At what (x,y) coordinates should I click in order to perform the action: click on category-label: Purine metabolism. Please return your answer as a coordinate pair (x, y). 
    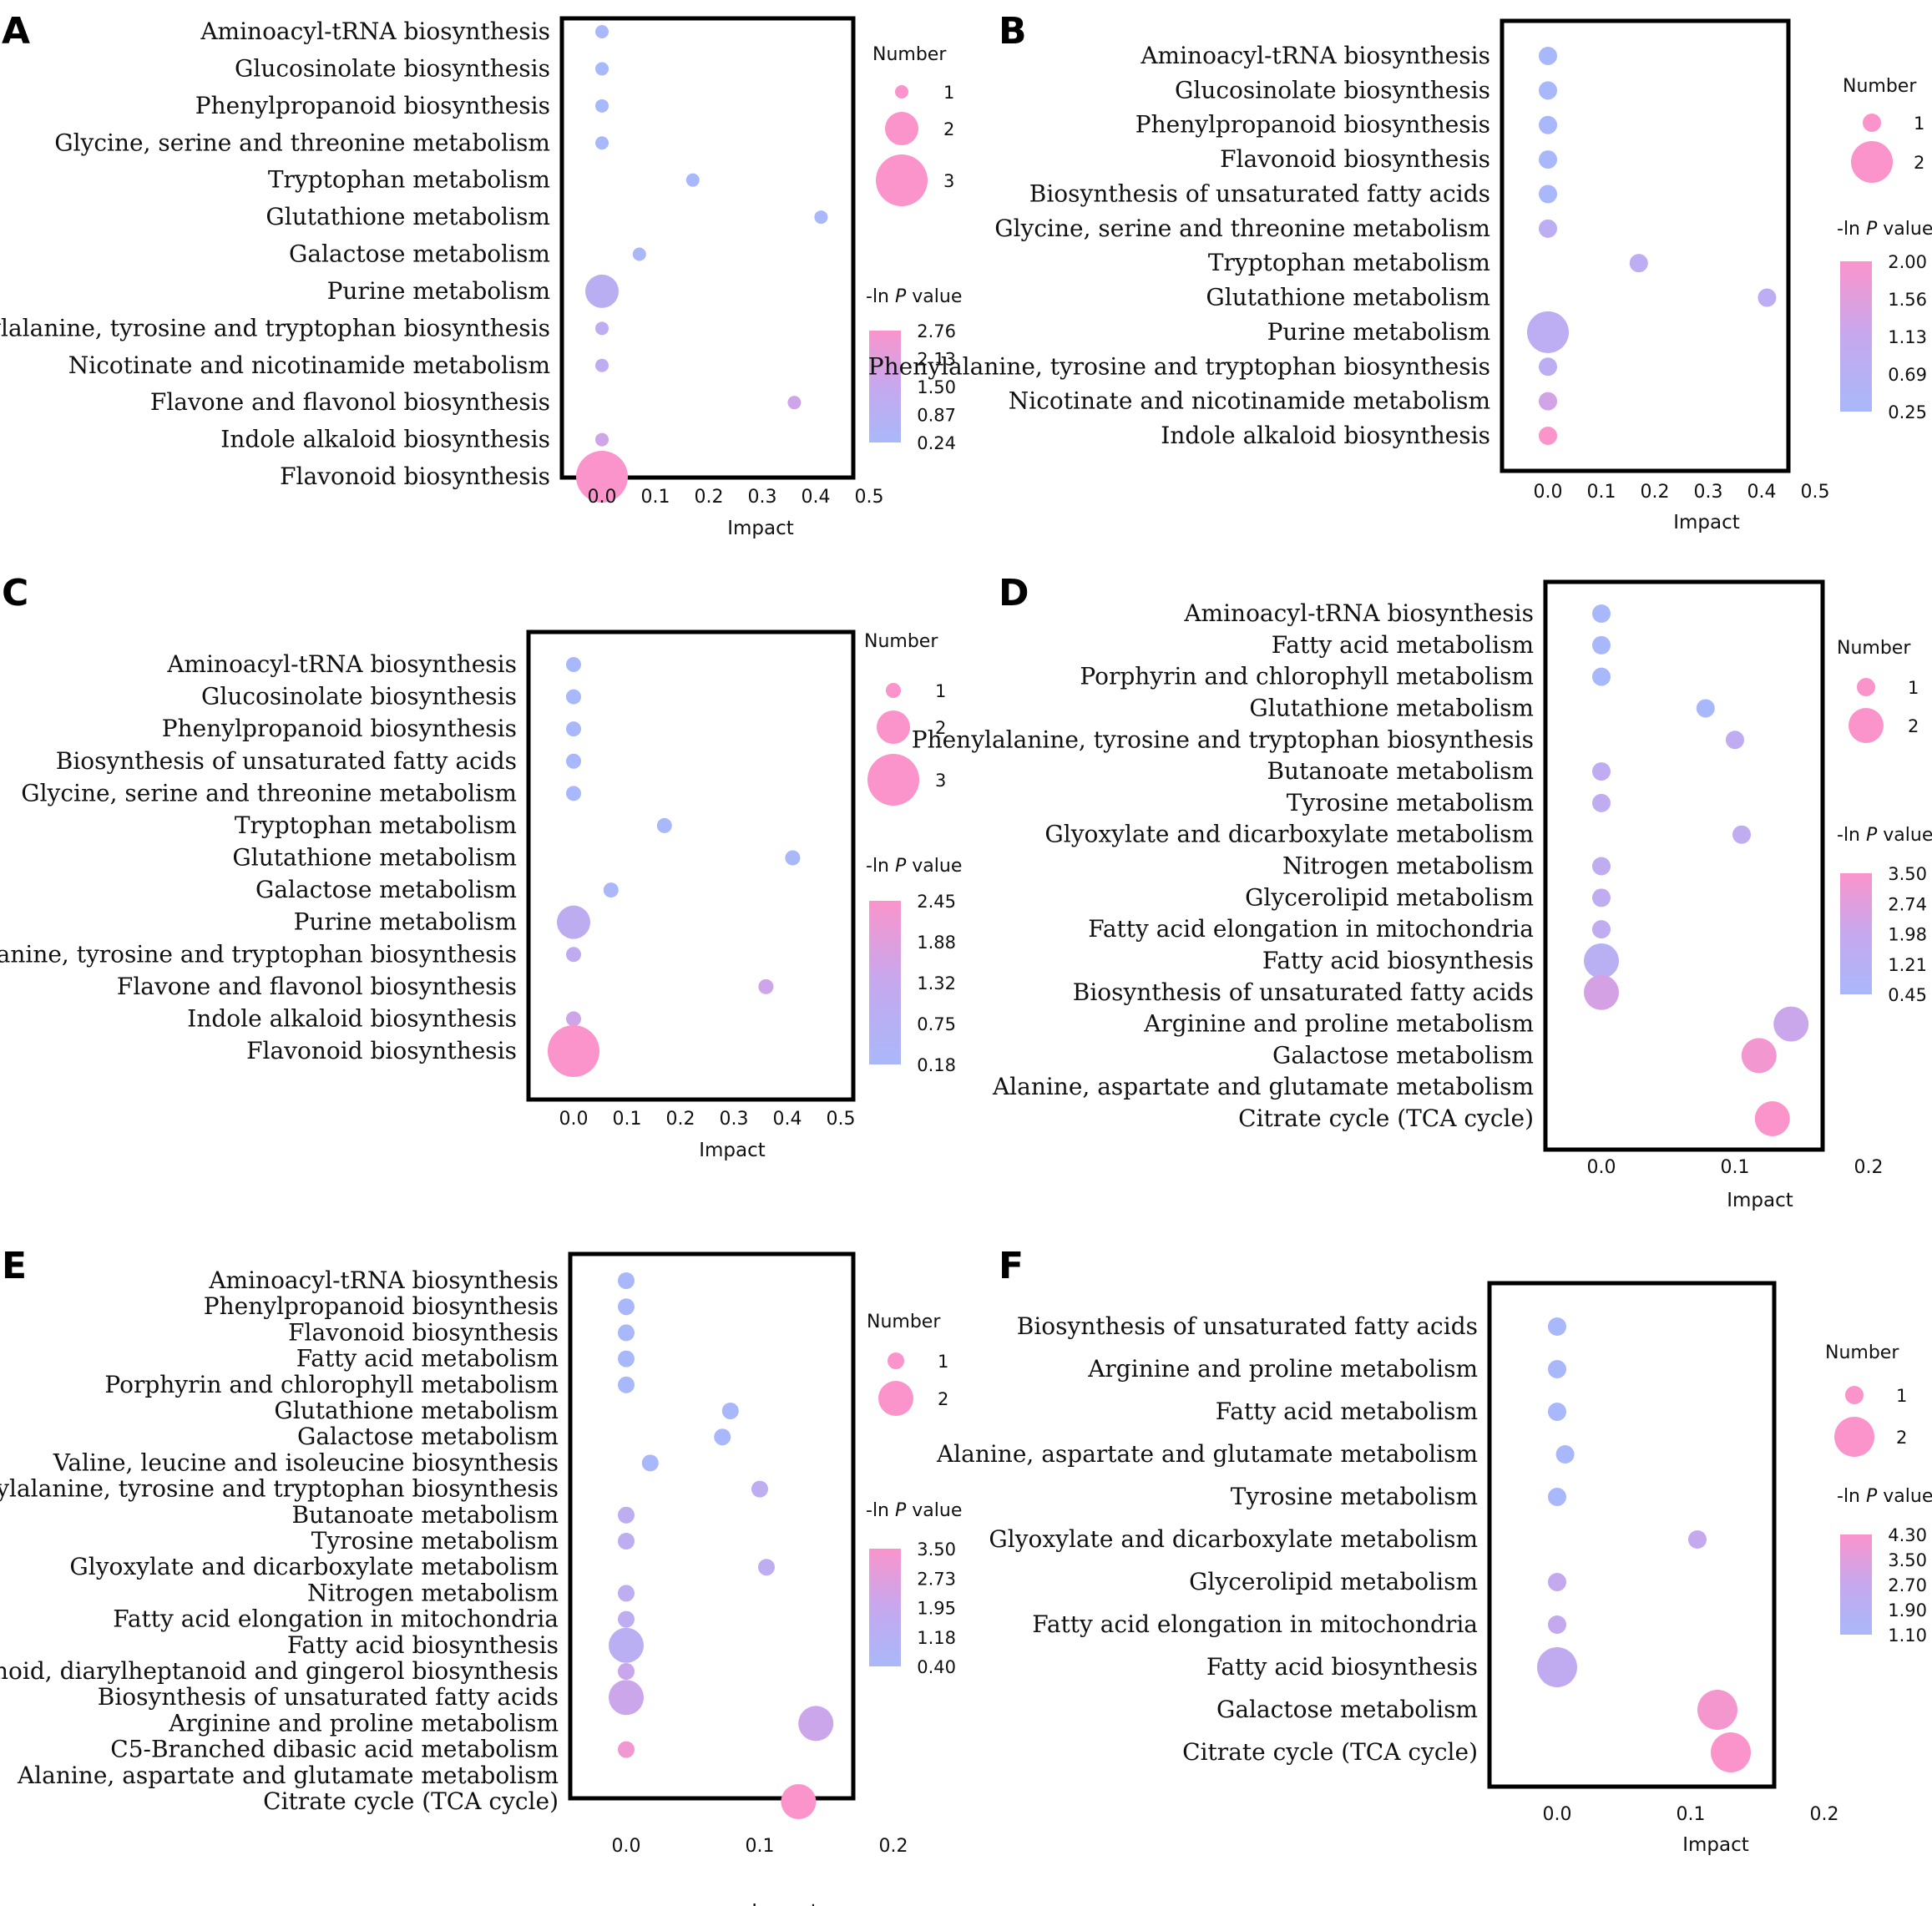
    Looking at the image, I should click on (438, 291).